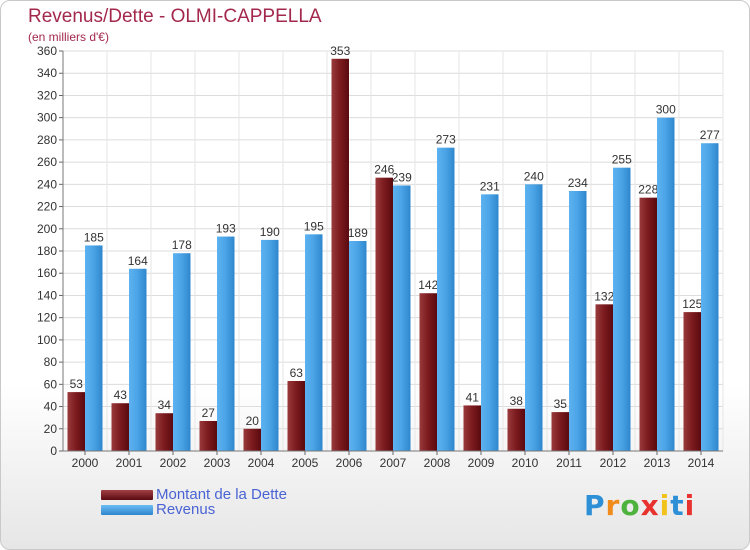 The height and width of the screenshot is (550, 750). I want to click on data-label-debt: 353, so click(340, 51).